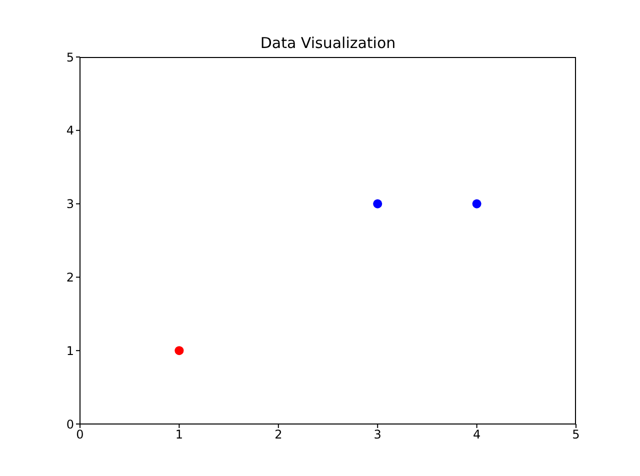  Describe the element at coordinates (70, 131) in the screenshot. I see `y-tick-label: 4` at that location.